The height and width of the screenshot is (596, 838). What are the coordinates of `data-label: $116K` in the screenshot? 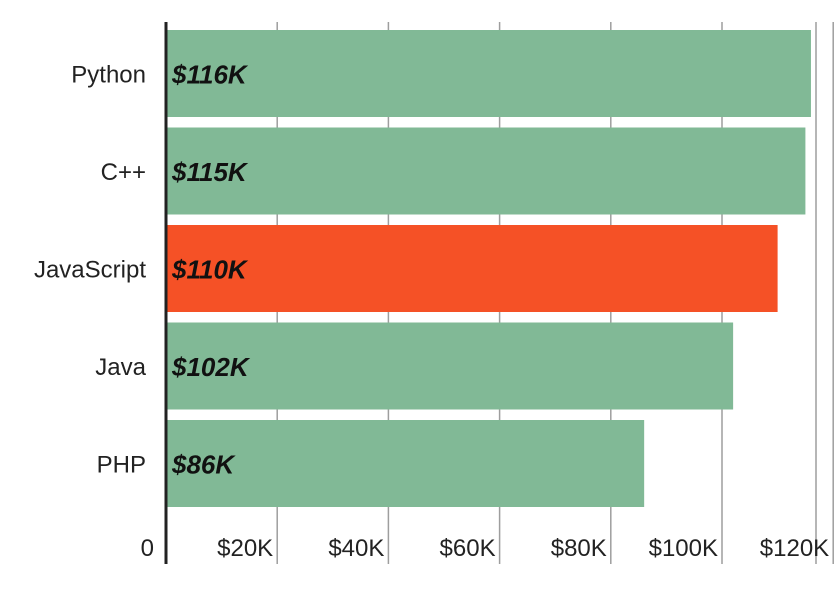 It's located at (210, 75).